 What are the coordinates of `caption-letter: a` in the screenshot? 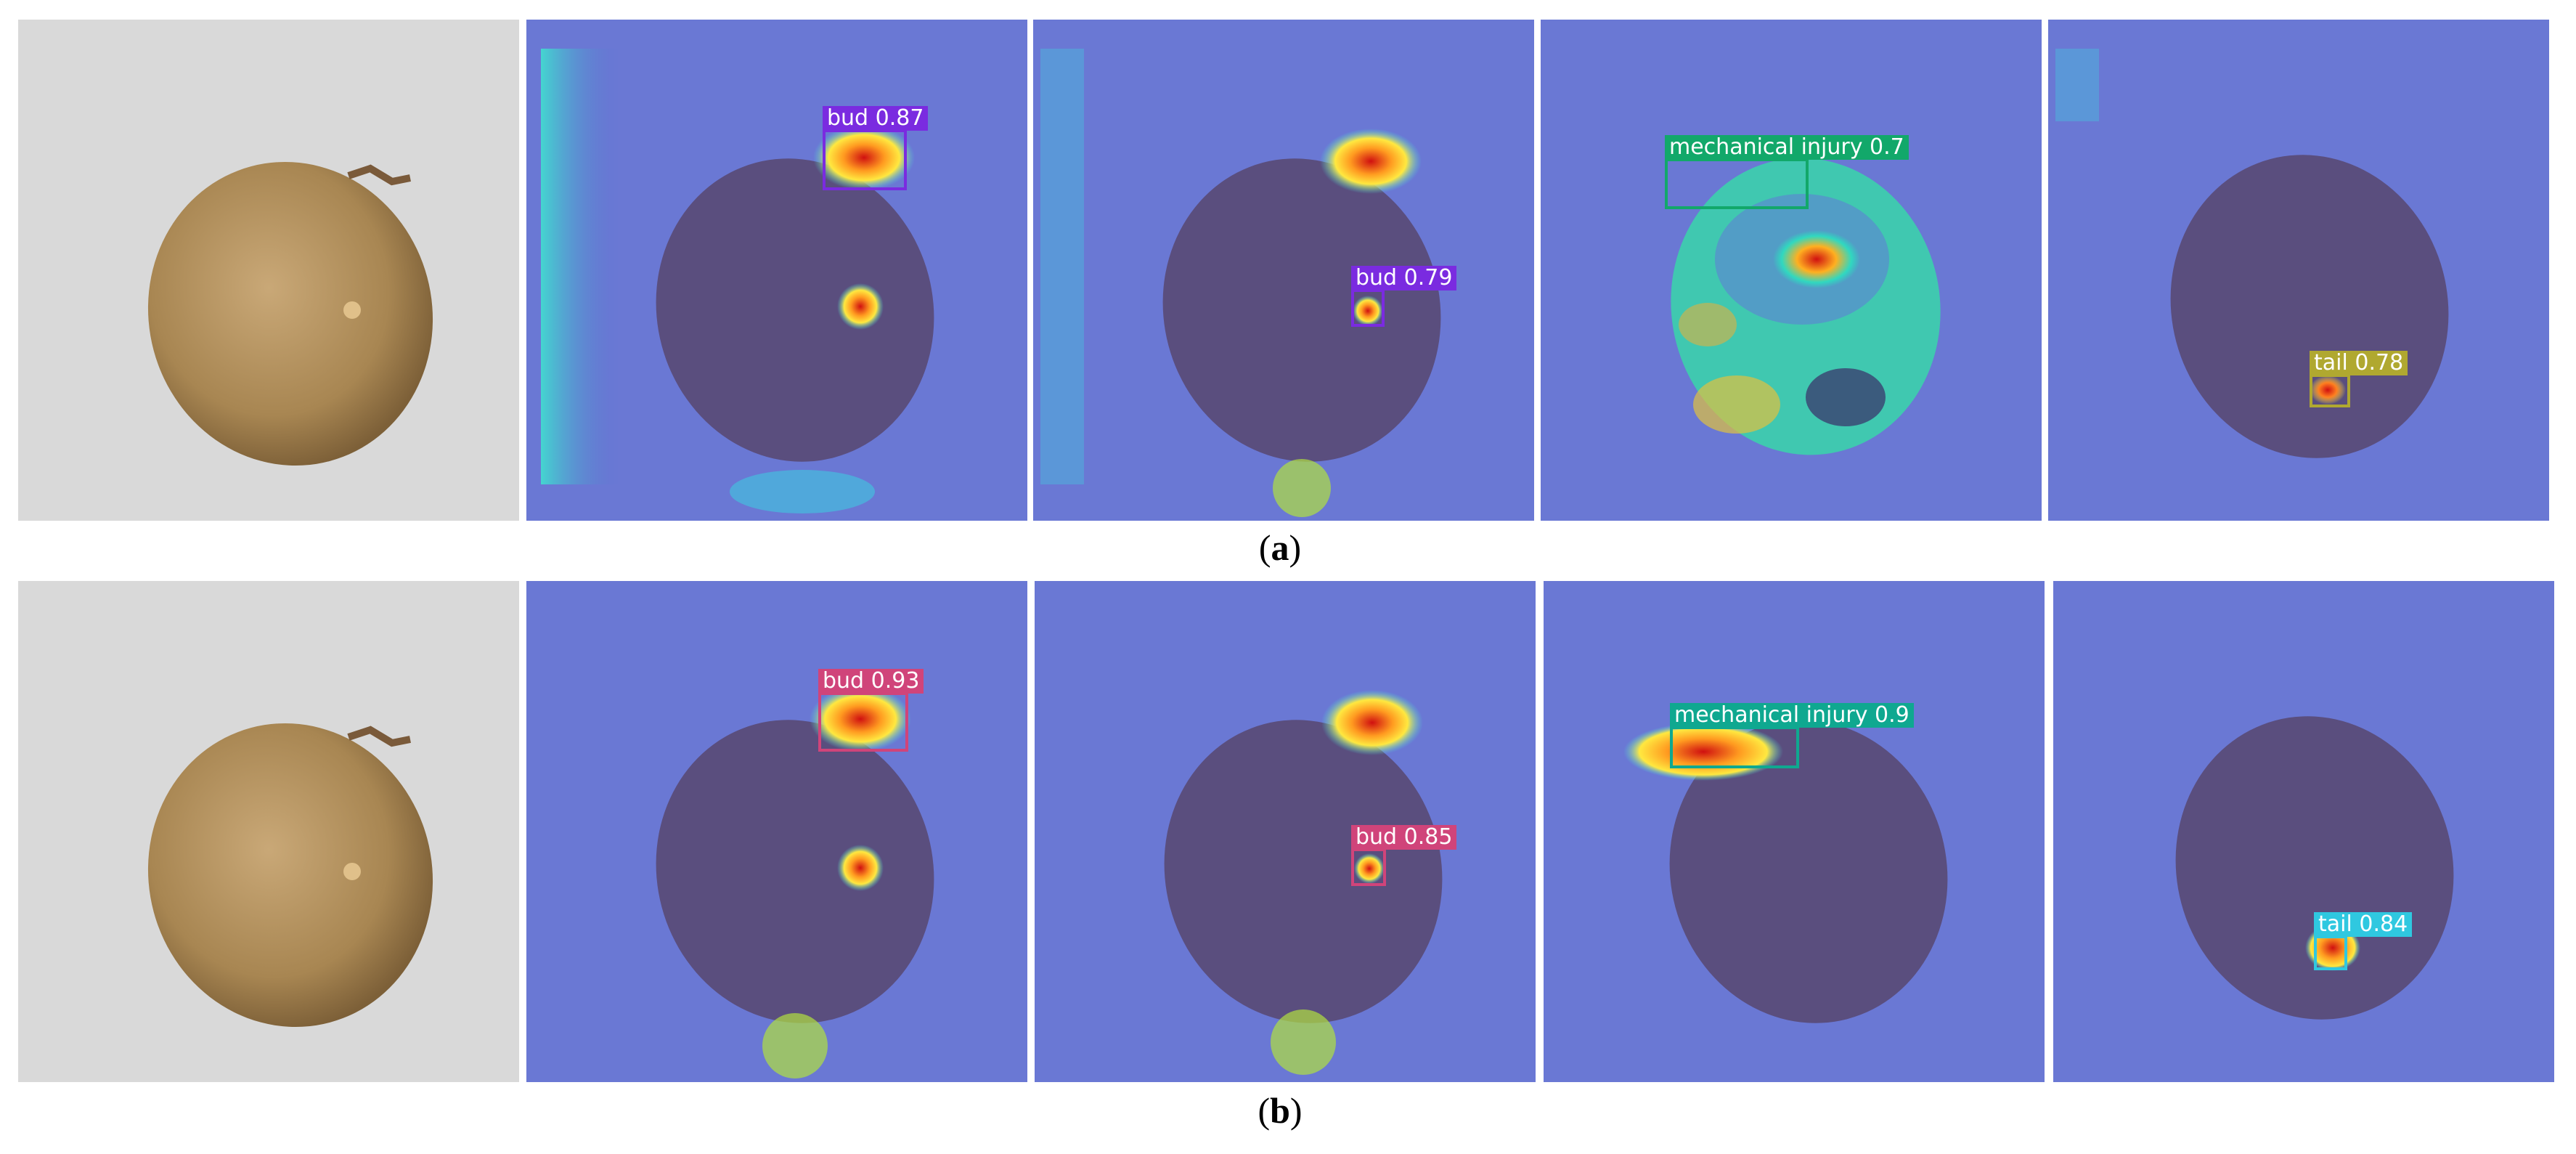 It's located at (1280, 547).